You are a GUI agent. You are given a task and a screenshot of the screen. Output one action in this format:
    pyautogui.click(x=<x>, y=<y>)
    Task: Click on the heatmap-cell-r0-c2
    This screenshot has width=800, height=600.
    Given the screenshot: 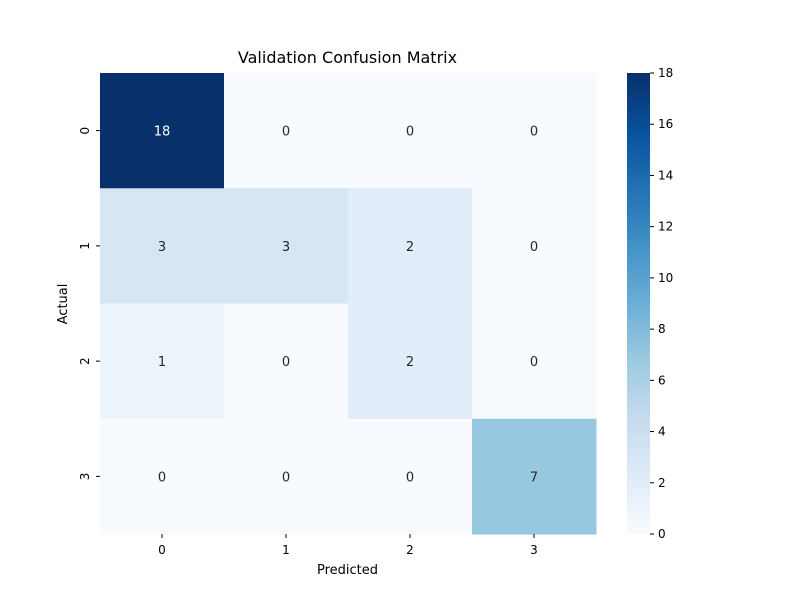 What is the action you would take?
    pyautogui.click(x=410, y=131)
    